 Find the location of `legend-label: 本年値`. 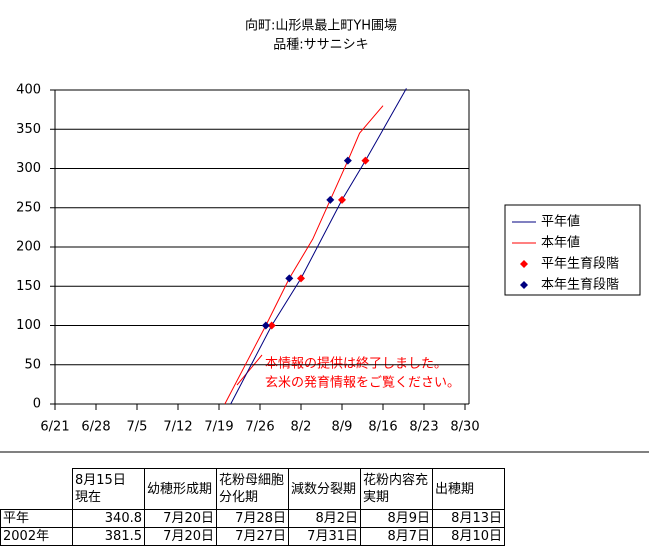

legend-label: 本年値 is located at coordinates (560, 243).